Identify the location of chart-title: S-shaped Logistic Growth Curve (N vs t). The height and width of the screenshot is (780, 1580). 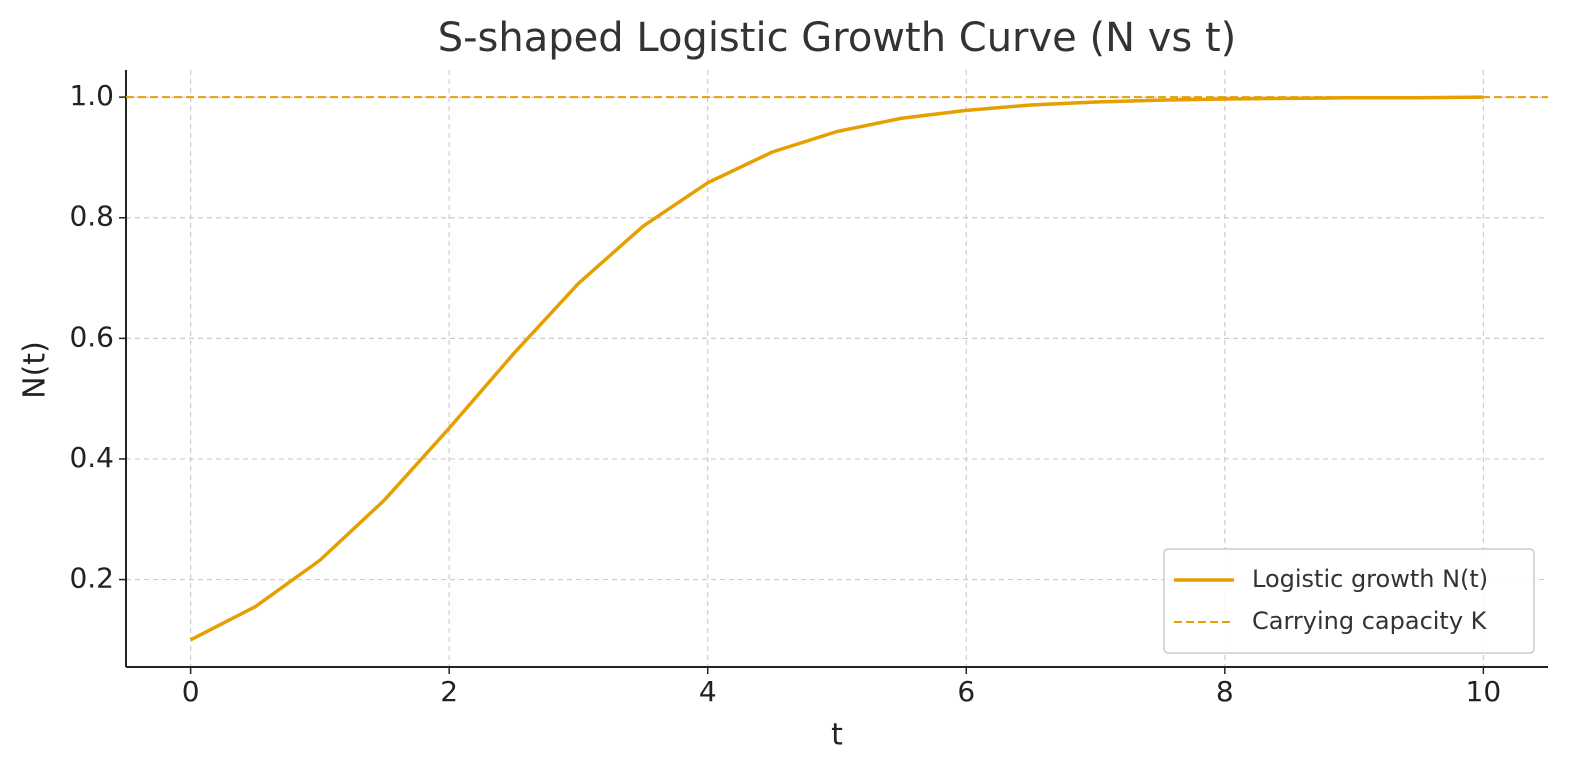
(837, 38).